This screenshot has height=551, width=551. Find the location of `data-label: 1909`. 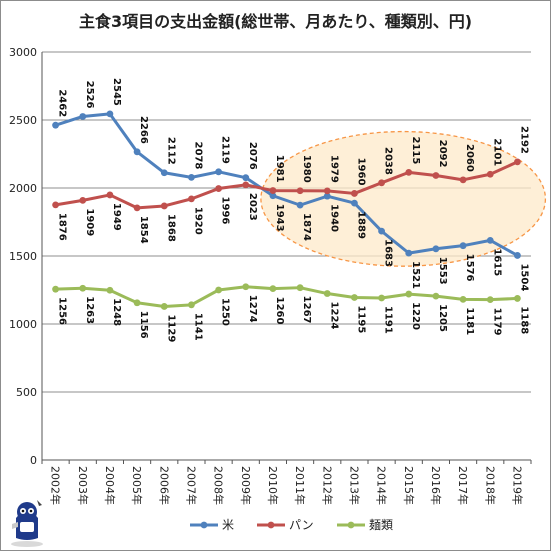

data-label: 1909 is located at coordinates (89, 222).